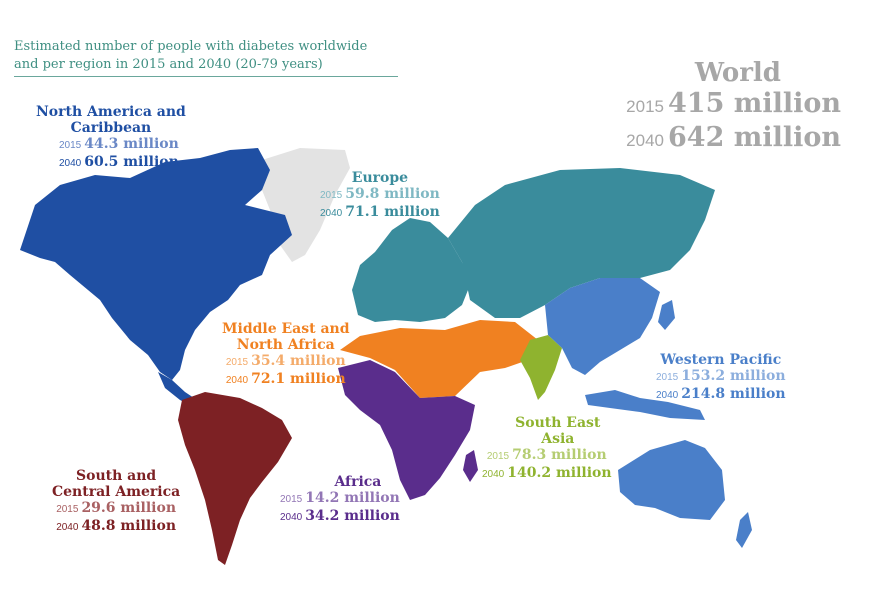  I want to click on value-2015: 153.2 million, so click(733, 376).